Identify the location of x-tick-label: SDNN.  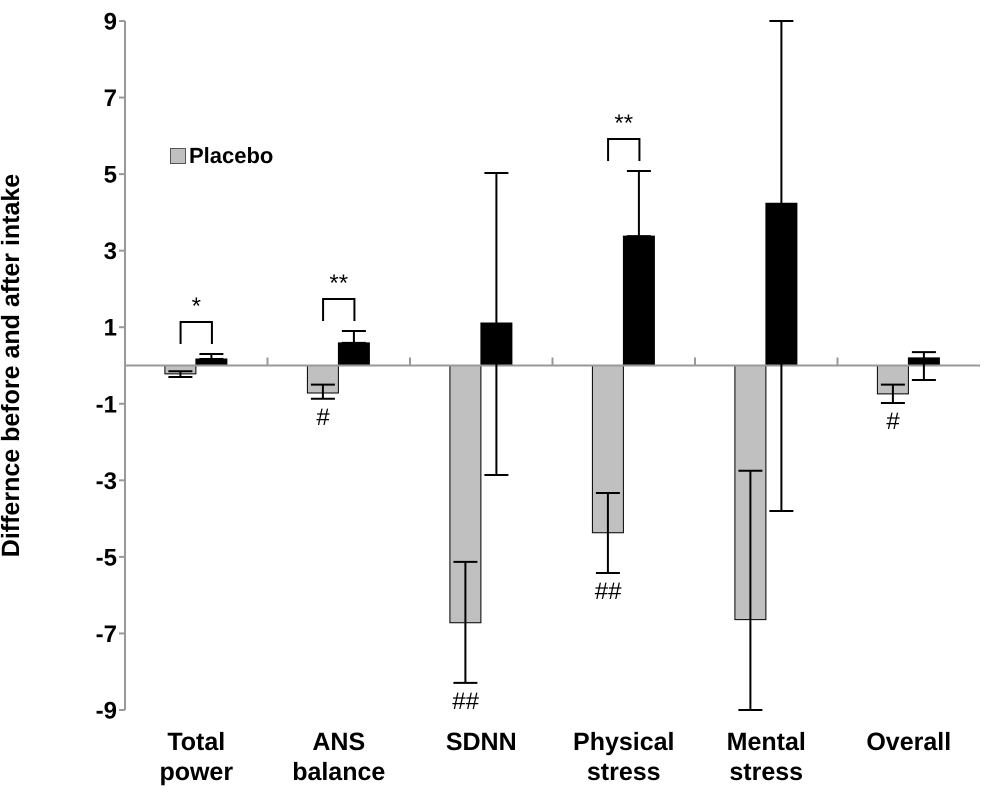
(481, 742).